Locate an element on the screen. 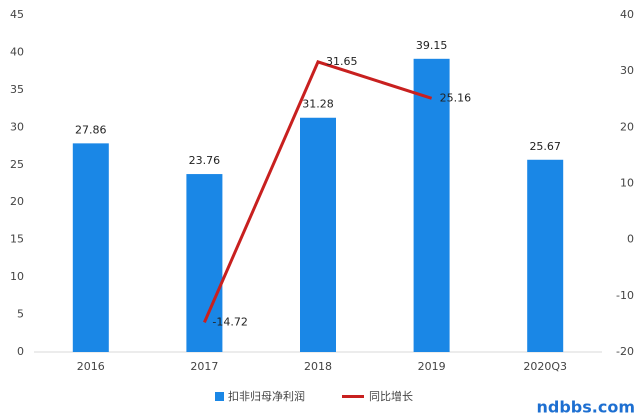 The image size is (640, 417). legend-label: 同比增长 is located at coordinates (391, 396).